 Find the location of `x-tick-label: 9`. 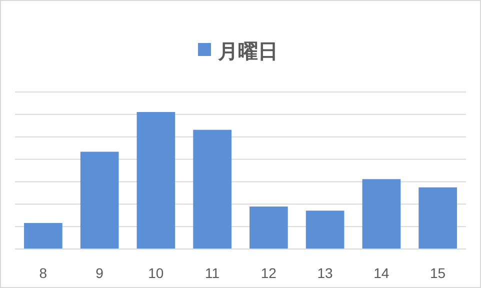

x-tick-label: 9 is located at coordinates (100, 273).